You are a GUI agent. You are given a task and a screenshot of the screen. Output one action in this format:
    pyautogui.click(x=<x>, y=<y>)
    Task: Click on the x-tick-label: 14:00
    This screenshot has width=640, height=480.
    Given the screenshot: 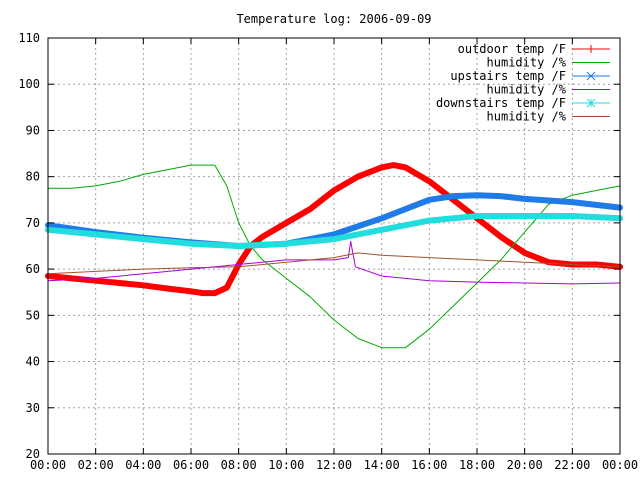 What is the action you would take?
    pyautogui.click(x=382, y=465)
    